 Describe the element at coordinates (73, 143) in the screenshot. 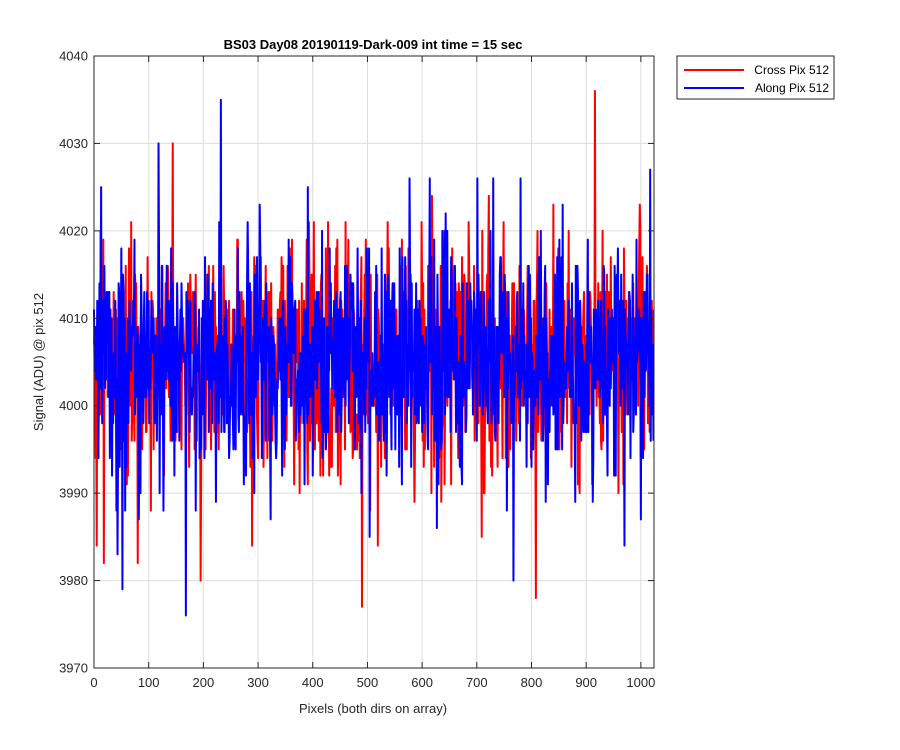

I see `y-tick-label: 4030` at that location.